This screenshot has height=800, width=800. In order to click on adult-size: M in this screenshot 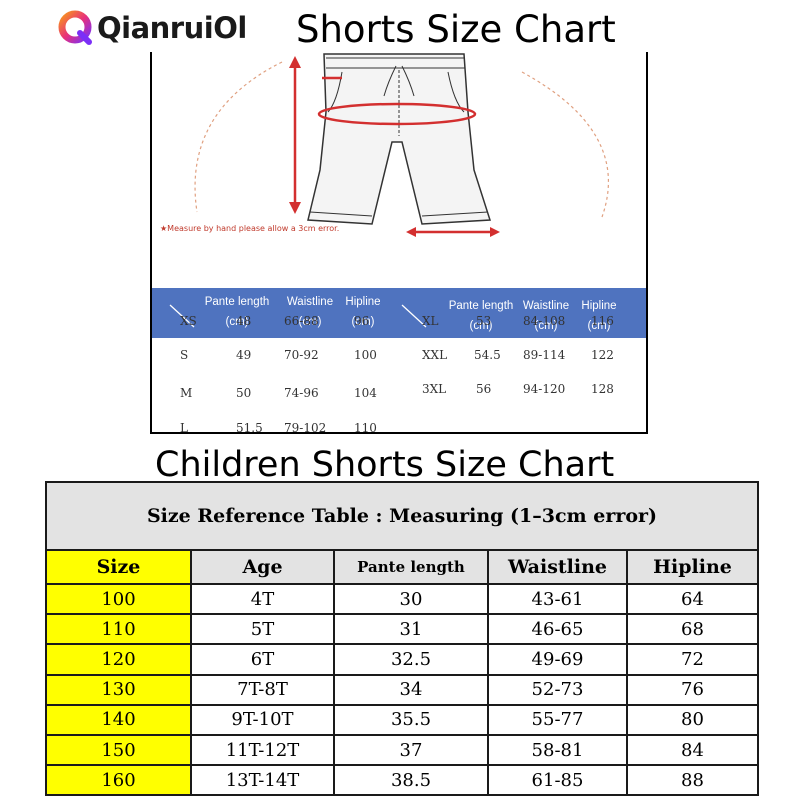, I will do `click(186, 393)`.